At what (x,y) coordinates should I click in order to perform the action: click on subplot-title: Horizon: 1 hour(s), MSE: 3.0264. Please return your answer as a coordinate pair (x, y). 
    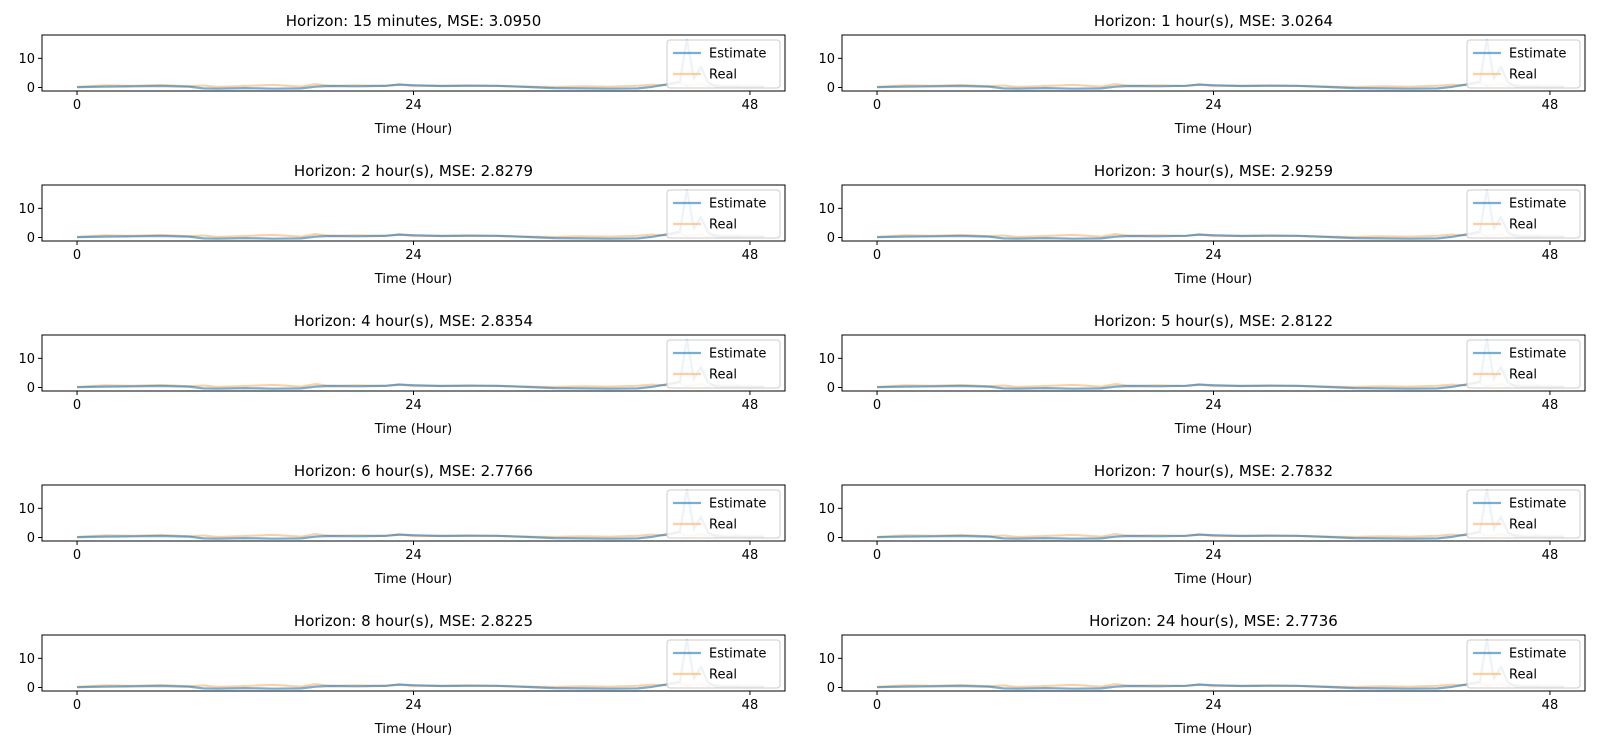
    Looking at the image, I should click on (1213, 21).